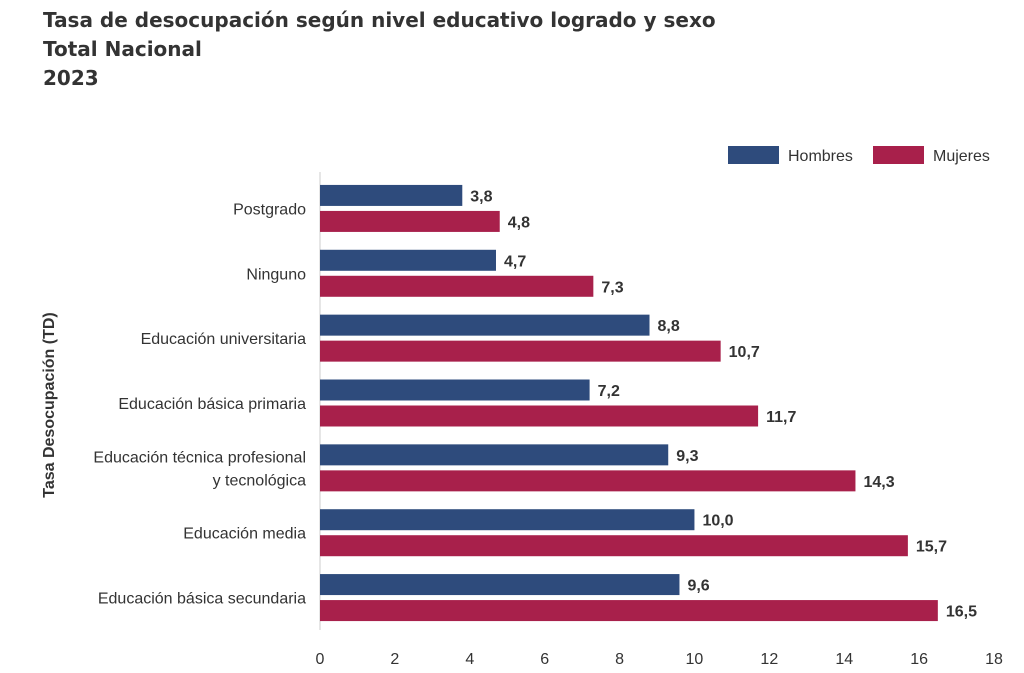 The image size is (1024, 673). Describe the element at coordinates (695, 659) in the screenshot. I see `x-tick-label-5: 10` at that location.